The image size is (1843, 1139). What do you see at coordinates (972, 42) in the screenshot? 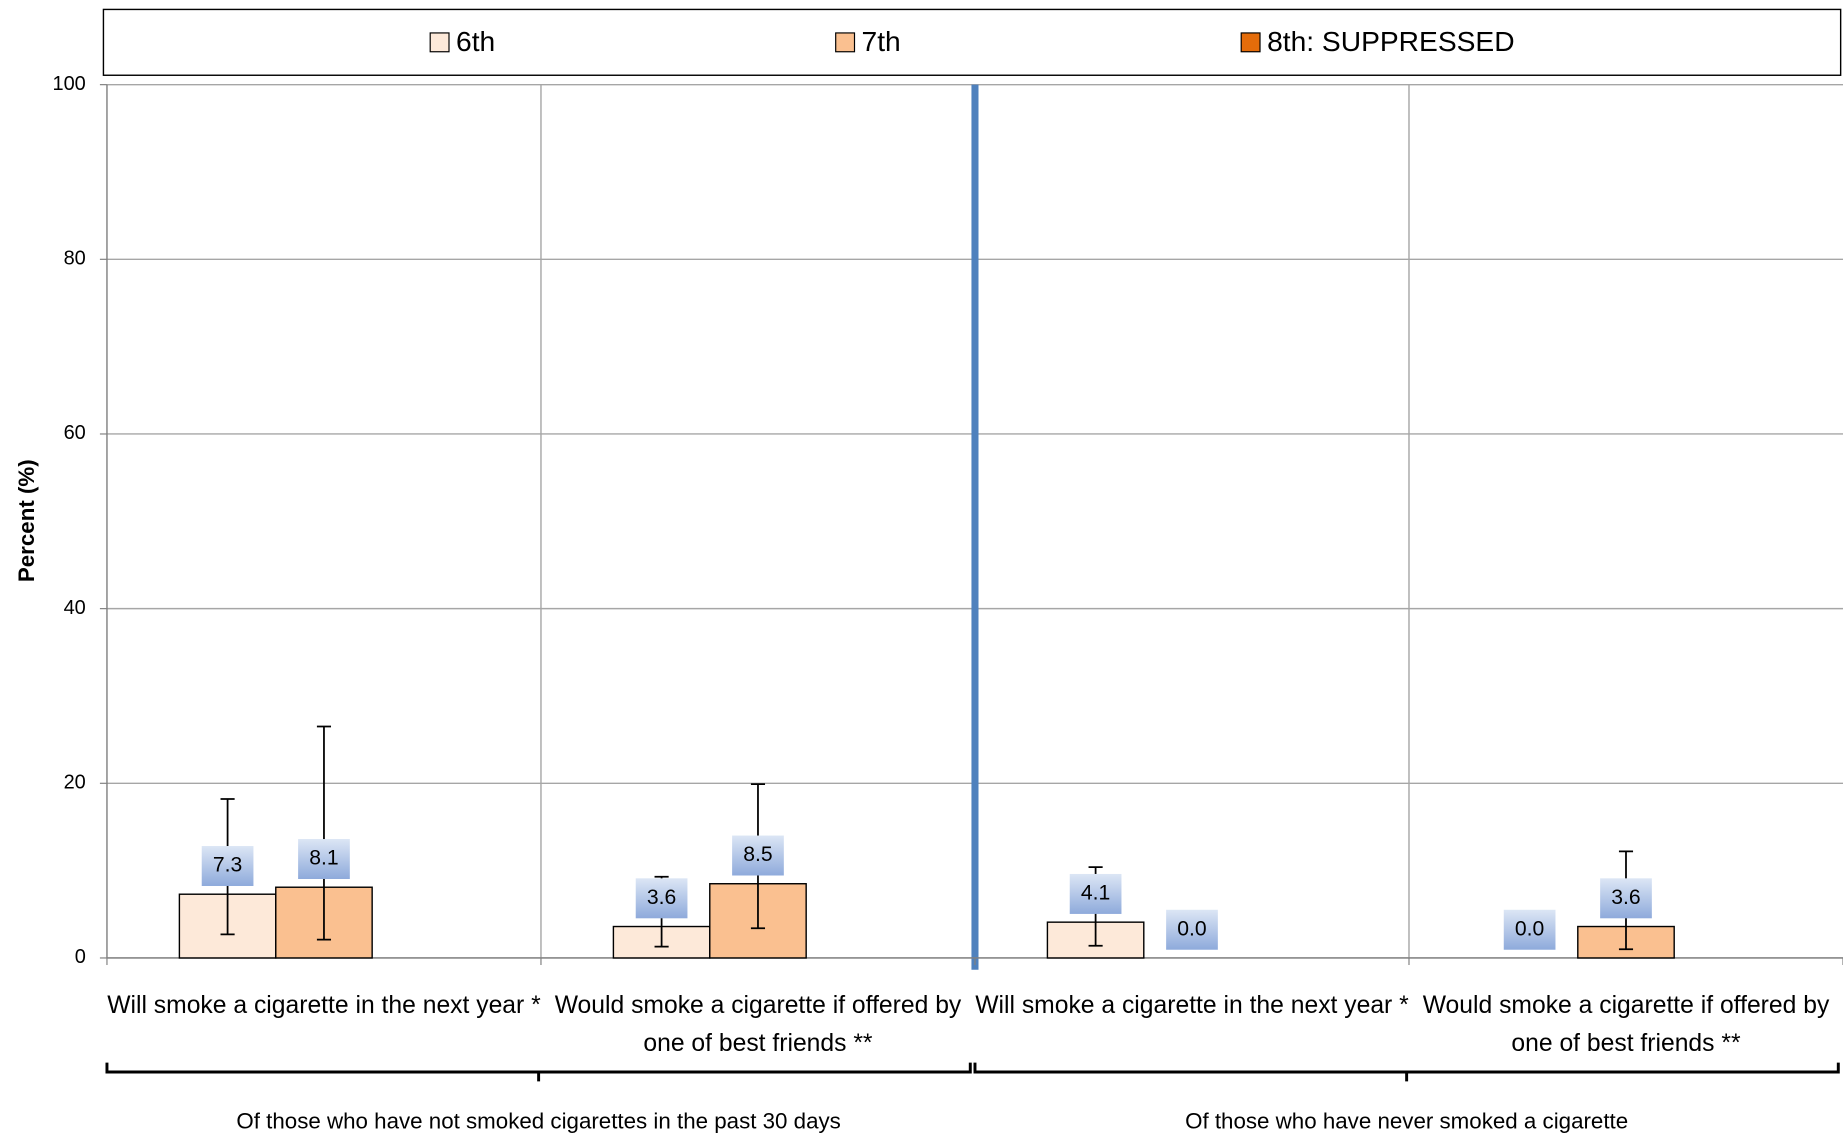
I see `legend-box` at bounding box center [972, 42].